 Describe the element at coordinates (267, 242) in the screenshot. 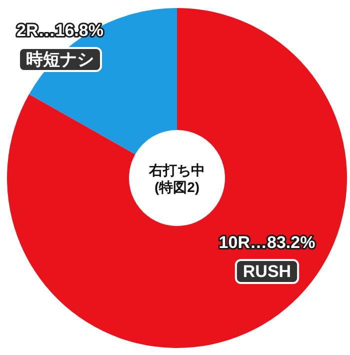

I see `data-label: 10R…83.2%` at that location.